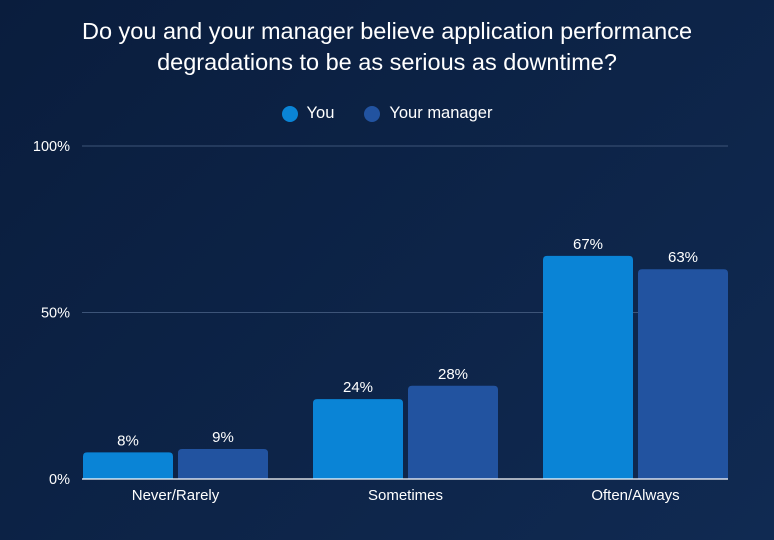  I want to click on chart-legend: You Your manager, so click(387, 113).